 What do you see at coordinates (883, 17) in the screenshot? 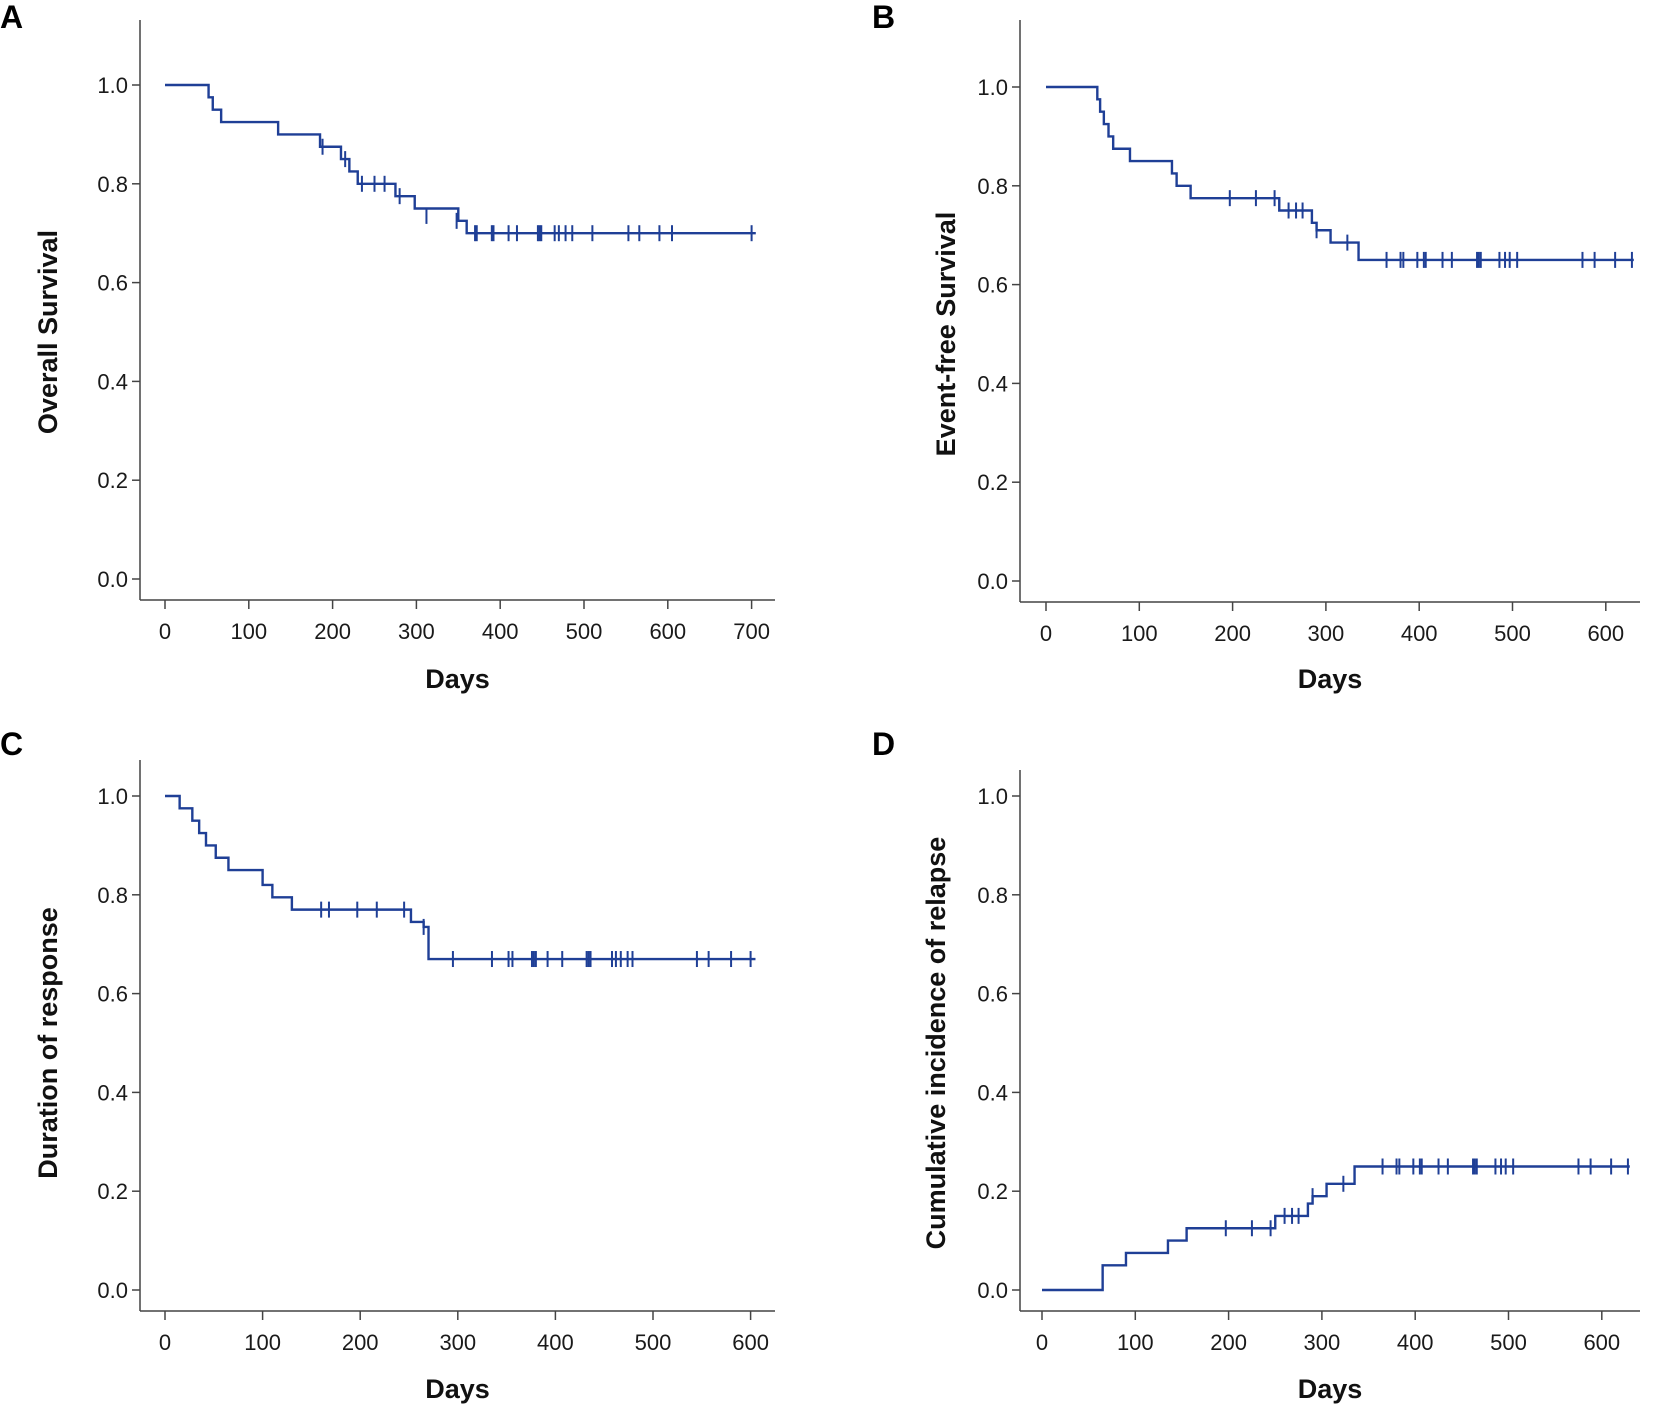
I see `panel-letter: B` at bounding box center [883, 17].